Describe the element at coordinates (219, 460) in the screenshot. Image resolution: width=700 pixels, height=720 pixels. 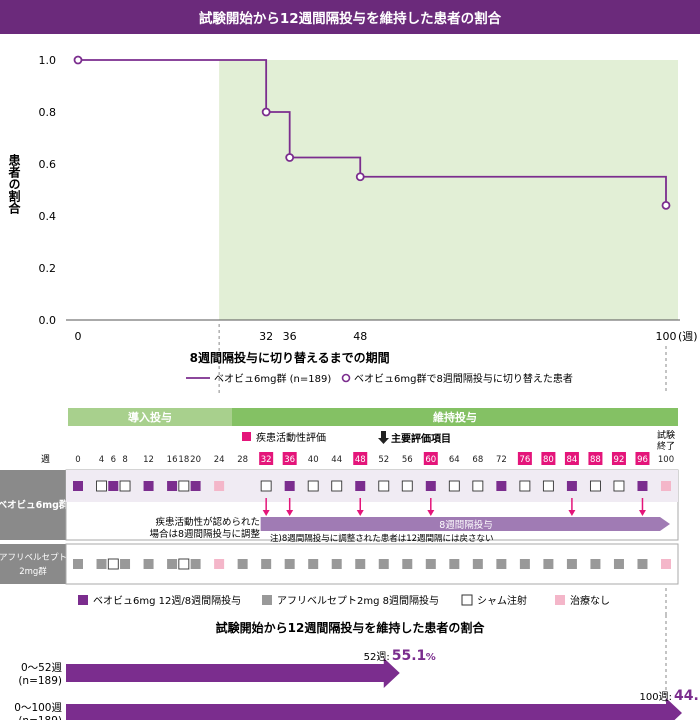
I see `week-tick-label: 24` at that location.